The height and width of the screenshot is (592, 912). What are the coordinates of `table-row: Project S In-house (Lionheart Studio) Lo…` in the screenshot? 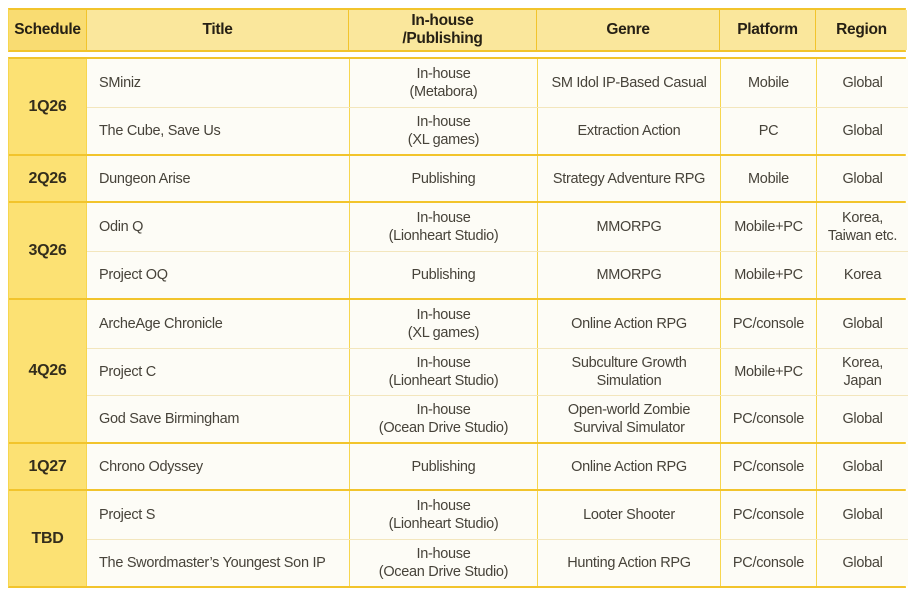 It's located at (497, 515).